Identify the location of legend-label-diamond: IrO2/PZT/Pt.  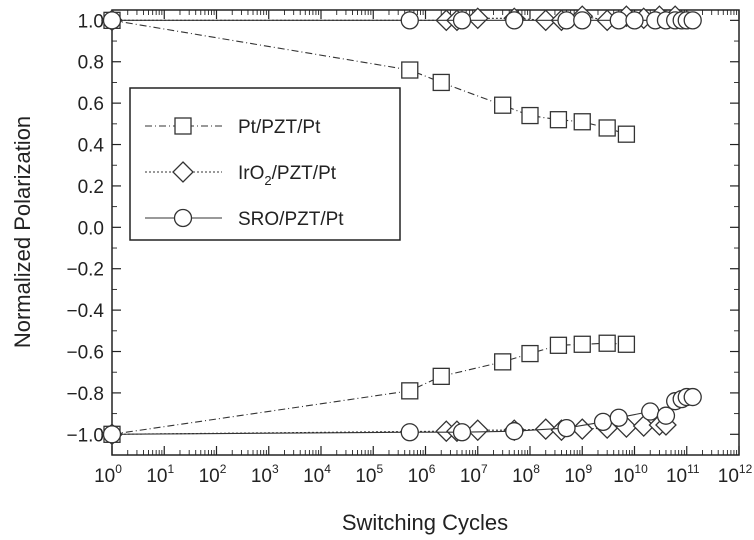
(287, 175).